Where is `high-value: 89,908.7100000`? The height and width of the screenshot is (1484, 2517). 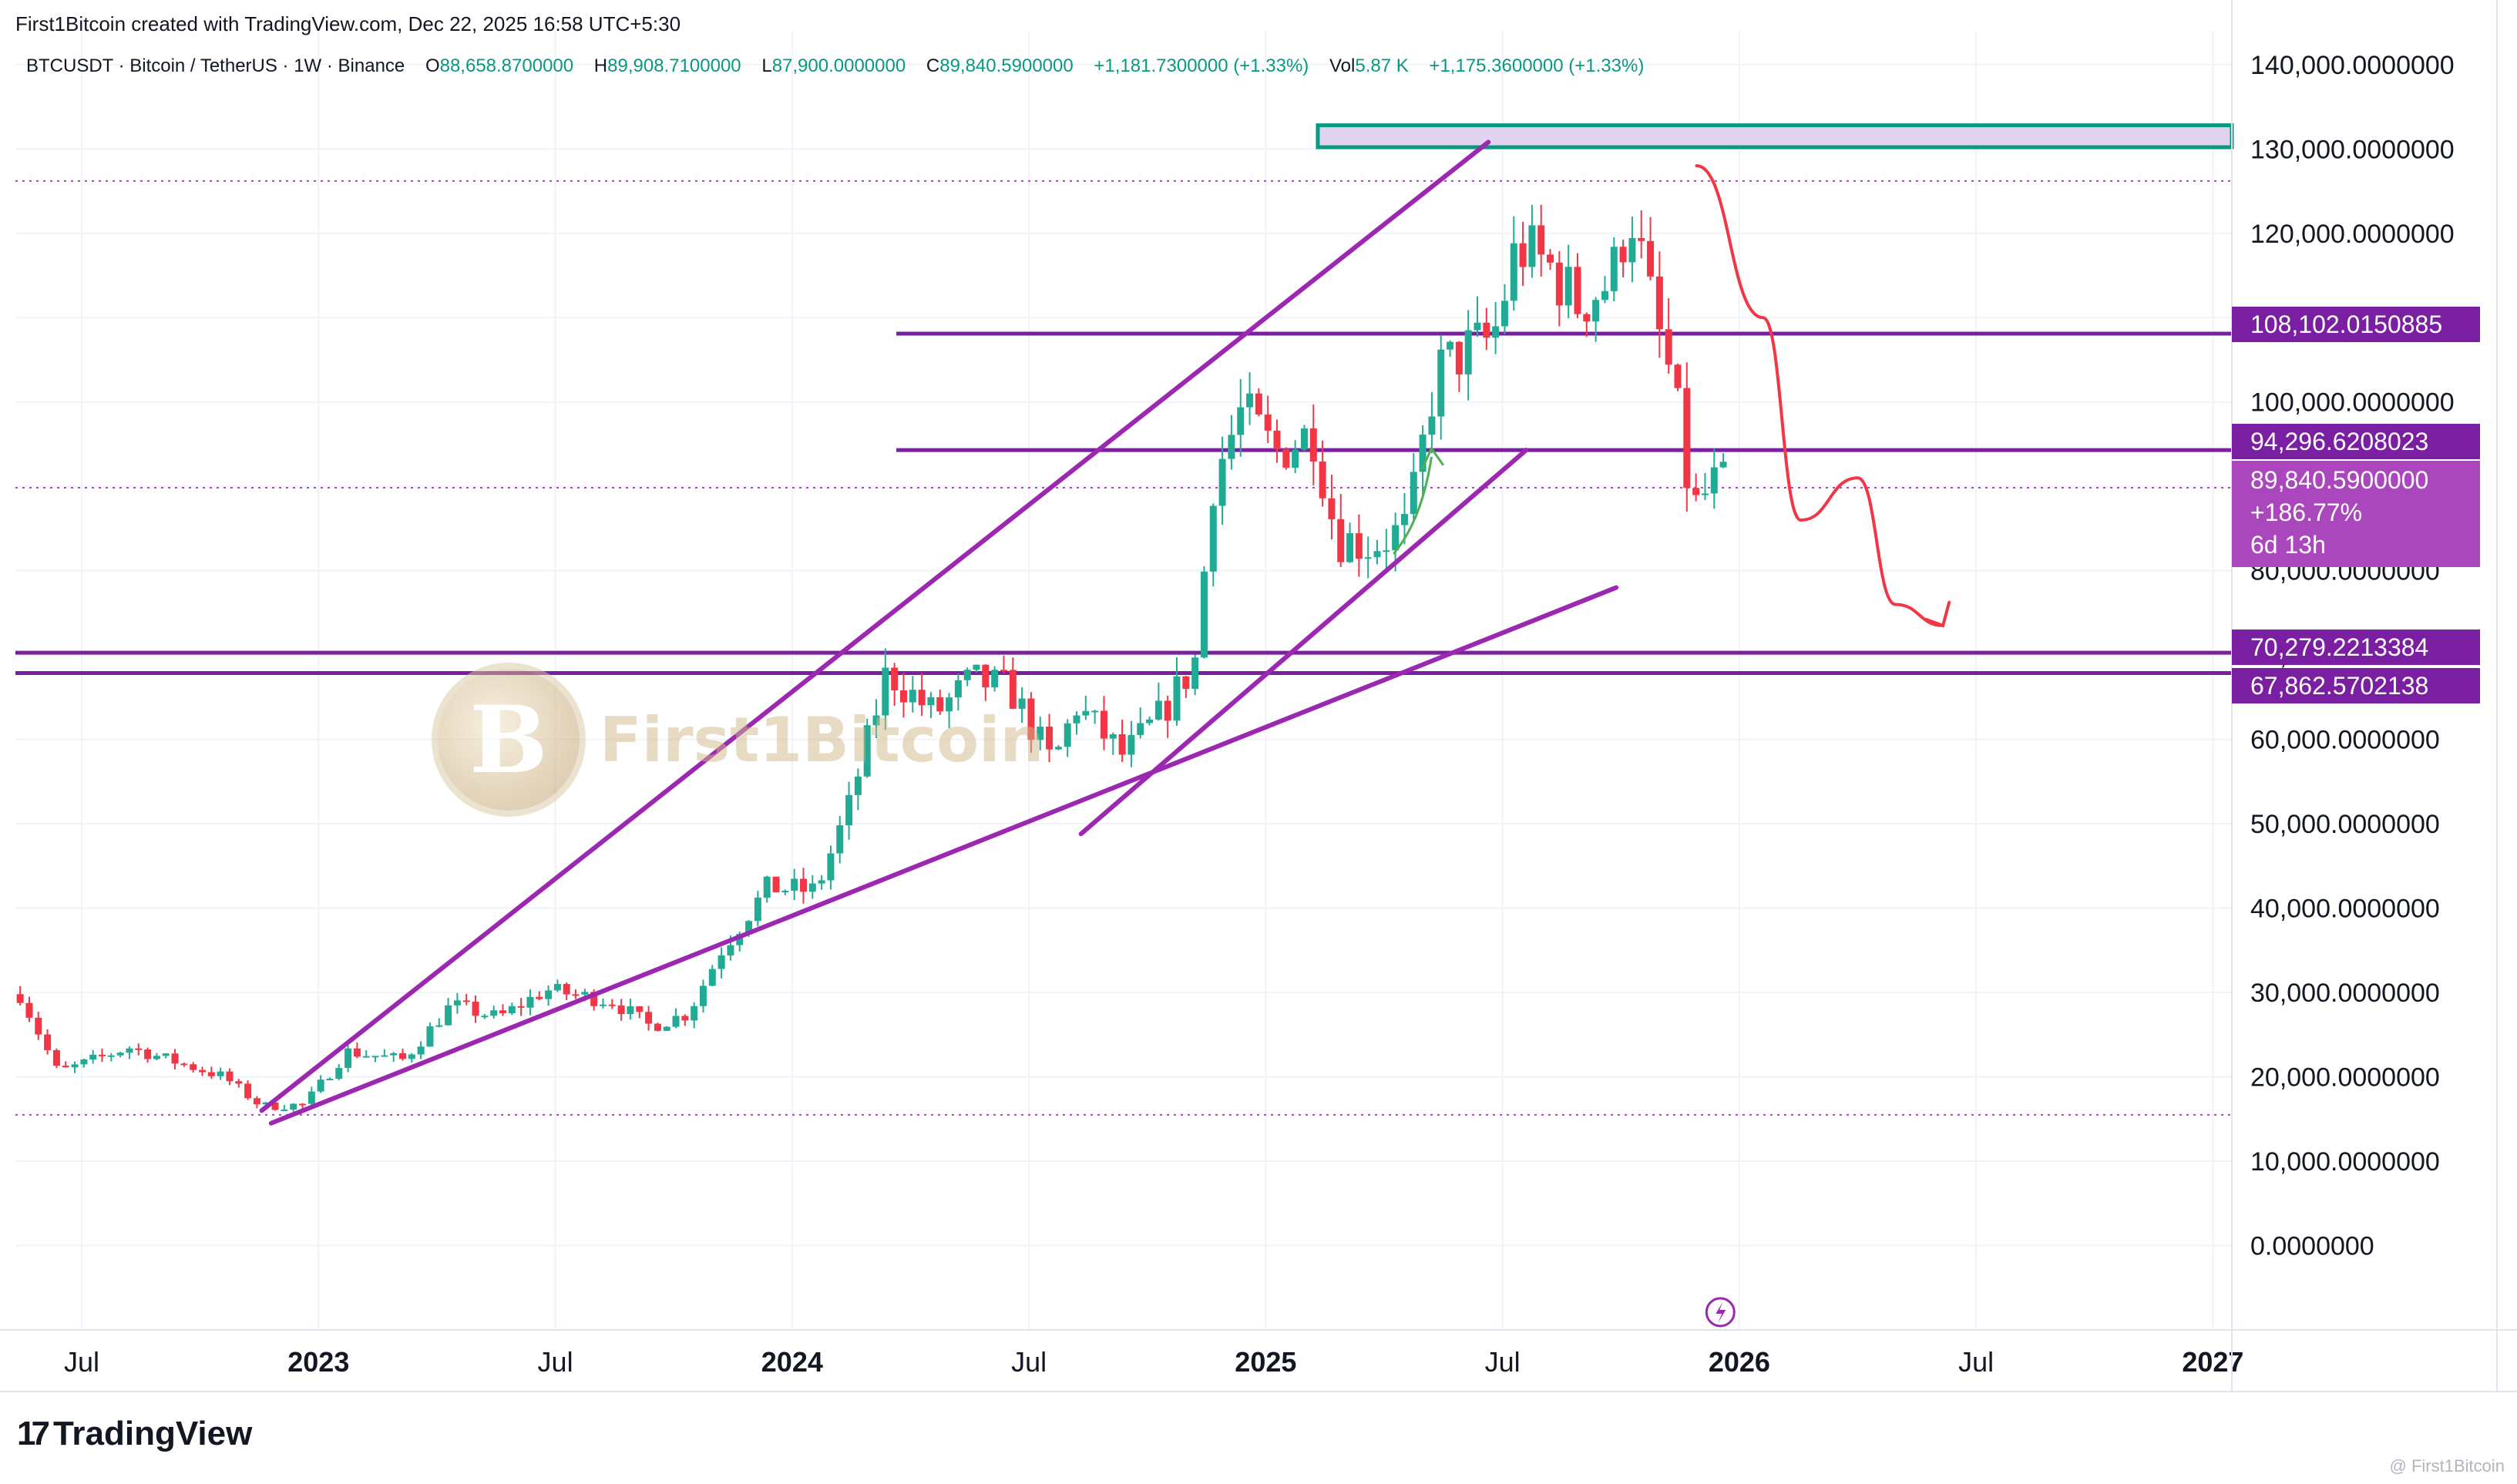 high-value: 89,908.7100000 is located at coordinates (674, 65).